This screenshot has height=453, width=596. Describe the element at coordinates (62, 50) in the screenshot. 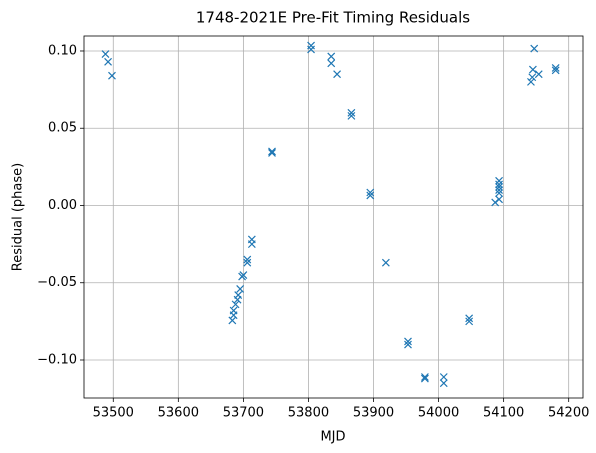

I see `y-tick-label: 0.10` at that location.